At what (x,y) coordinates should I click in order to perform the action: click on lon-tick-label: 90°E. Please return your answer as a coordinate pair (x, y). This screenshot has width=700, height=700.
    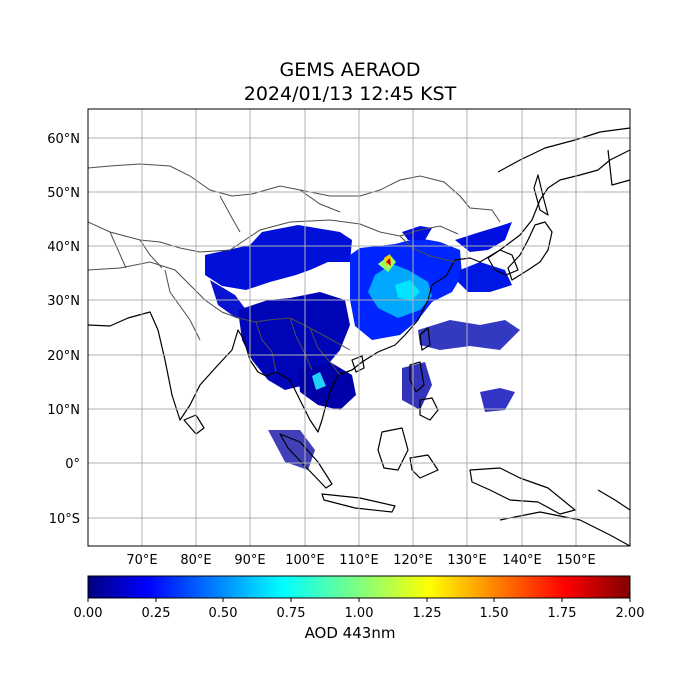
    Looking at the image, I should click on (249, 560).